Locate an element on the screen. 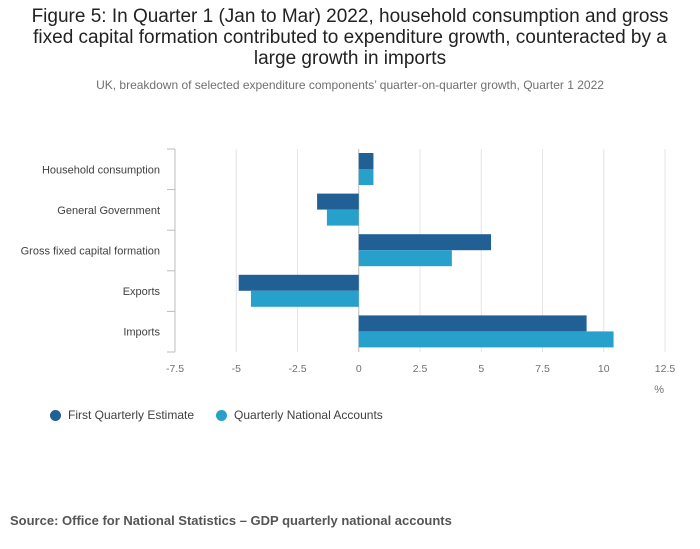 This screenshot has height=549, width=700. x-tick-label-6: 7.5 is located at coordinates (542, 369).